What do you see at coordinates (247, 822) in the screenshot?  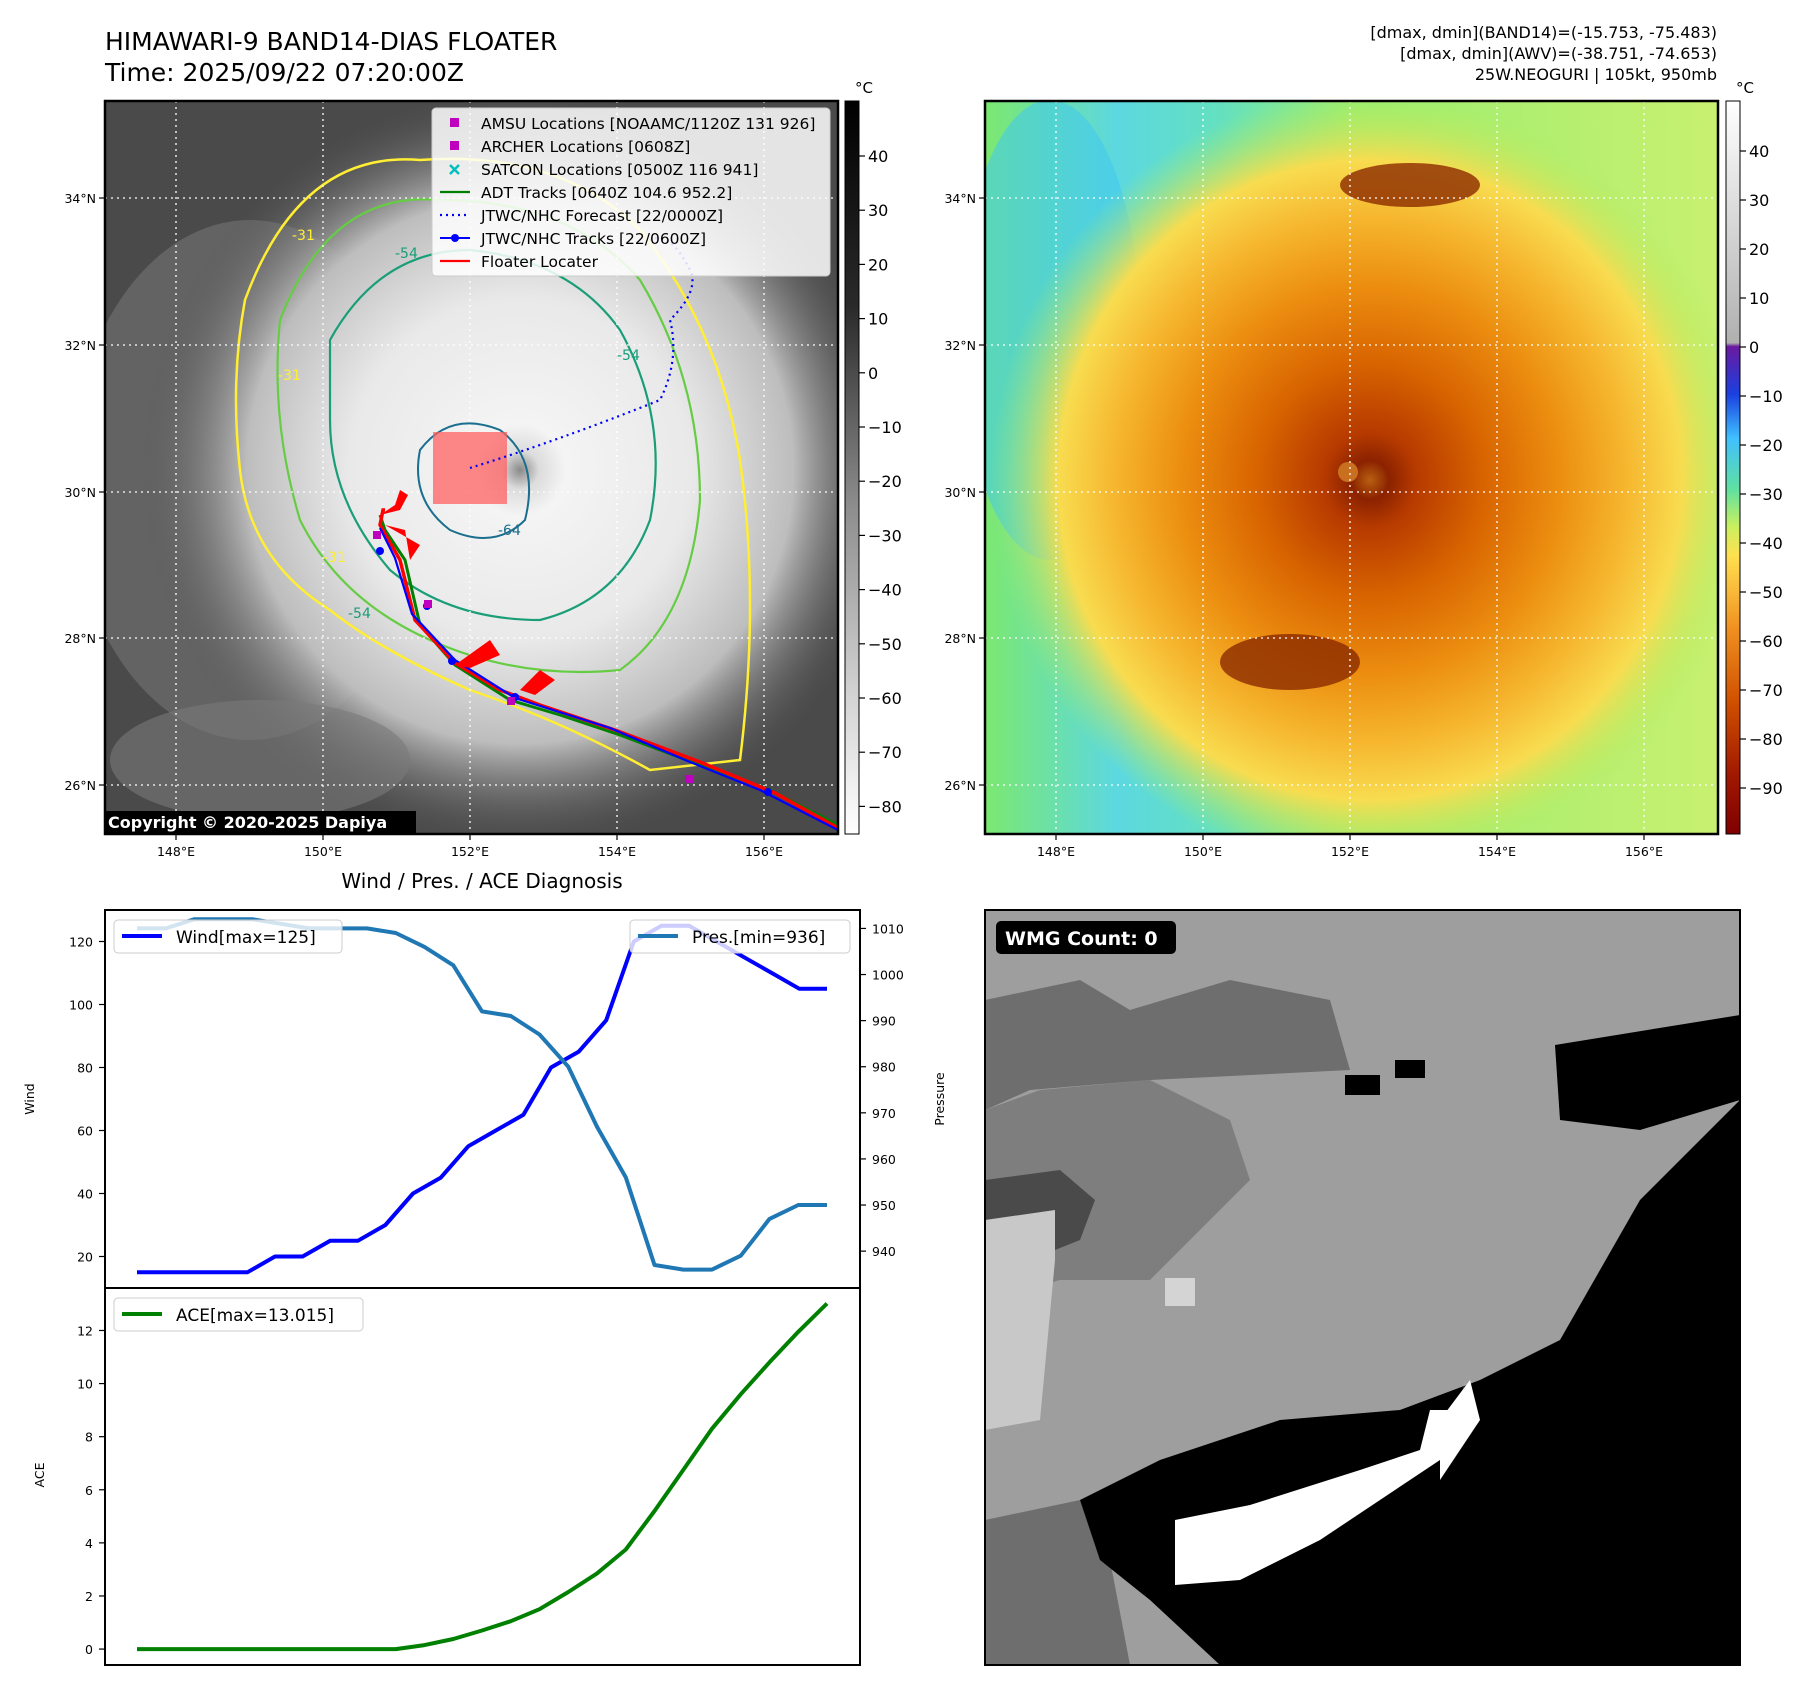 I see `copyright-text: Copyright © 2020-2025 Dapiya` at bounding box center [247, 822].